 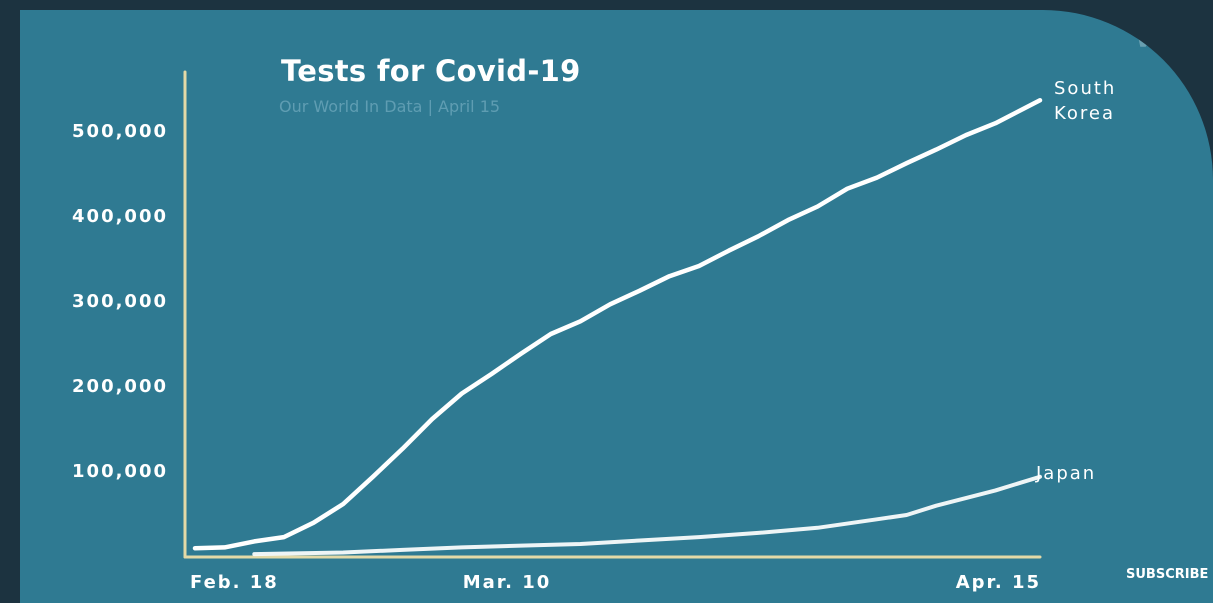 I want to click on vox-logo: Vox, so click(x=1170, y=34).